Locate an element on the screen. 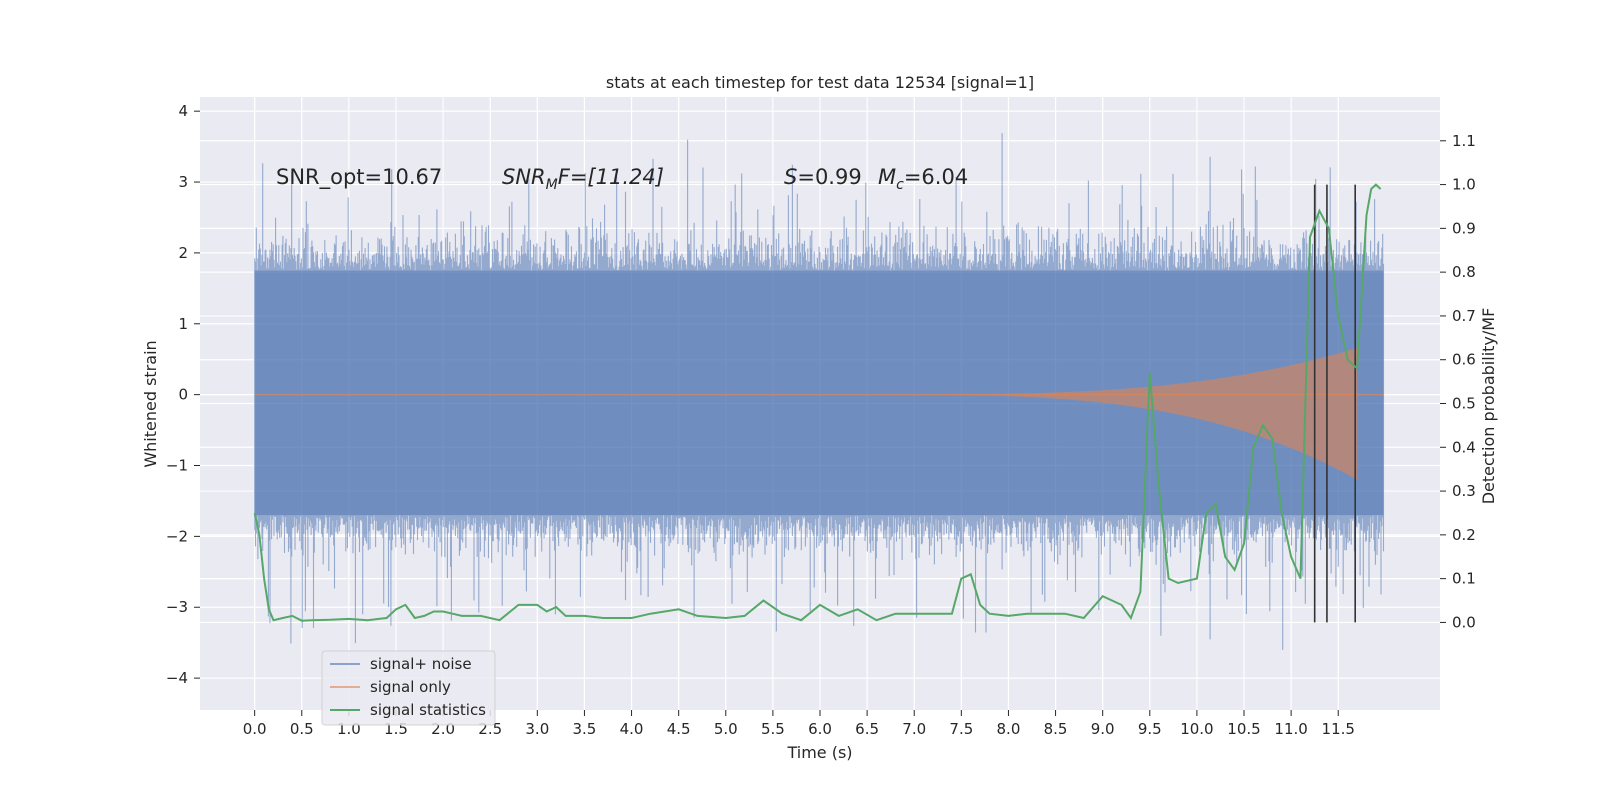 This screenshot has width=1600, height=800. y2-tick-label: 0.1 is located at coordinates (1464, 579).